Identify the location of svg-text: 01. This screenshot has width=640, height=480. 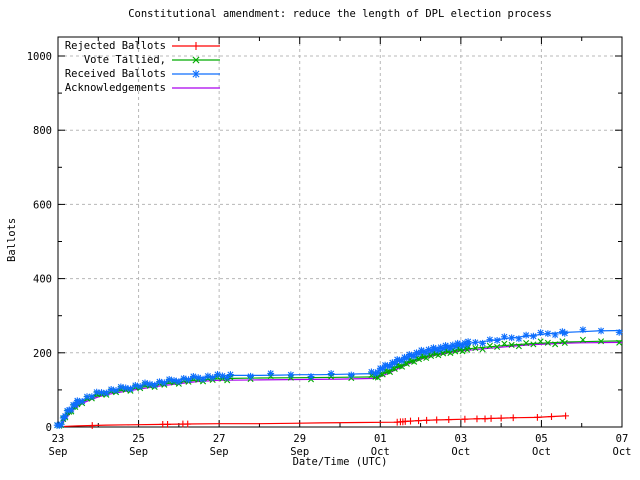
(380, 439).